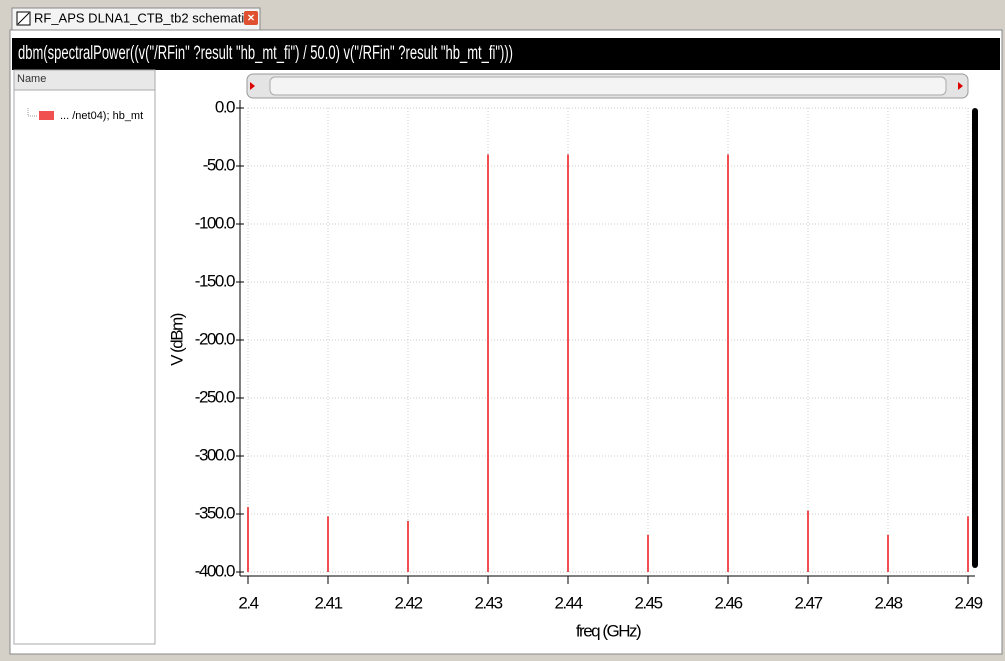  What do you see at coordinates (960, 86) in the screenshot?
I see `scroll-right` at bounding box center [960, 86].